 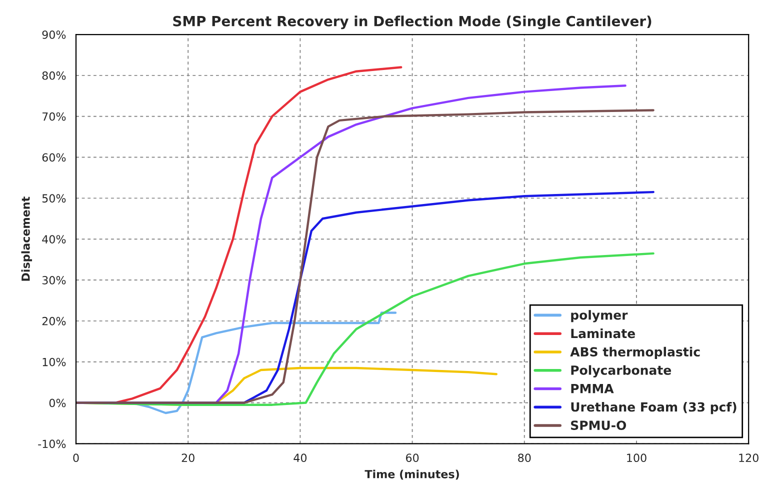 What do you see at coordinates (54, 239) in the screenshot?
I see `y-tick-label: 40%` at bounding box center [54, 239].